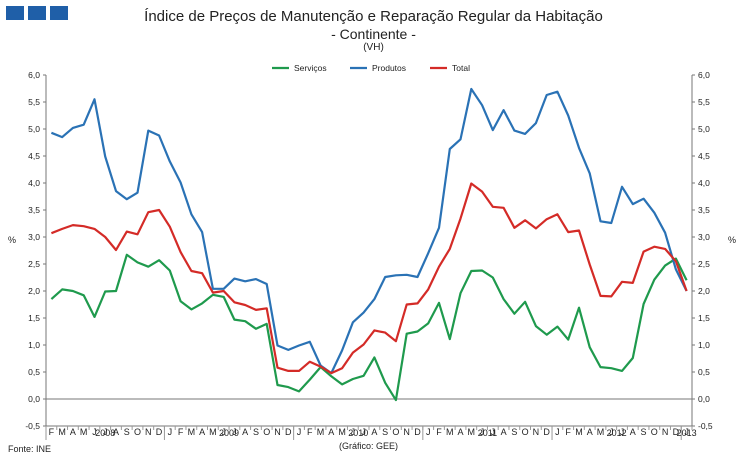 Image resolution: width=747 pixels, height=459 pixels. Describe the element at coordinates (34, 264) in the screenshot. I see `y-tick-label-left: 2,5` at that location.